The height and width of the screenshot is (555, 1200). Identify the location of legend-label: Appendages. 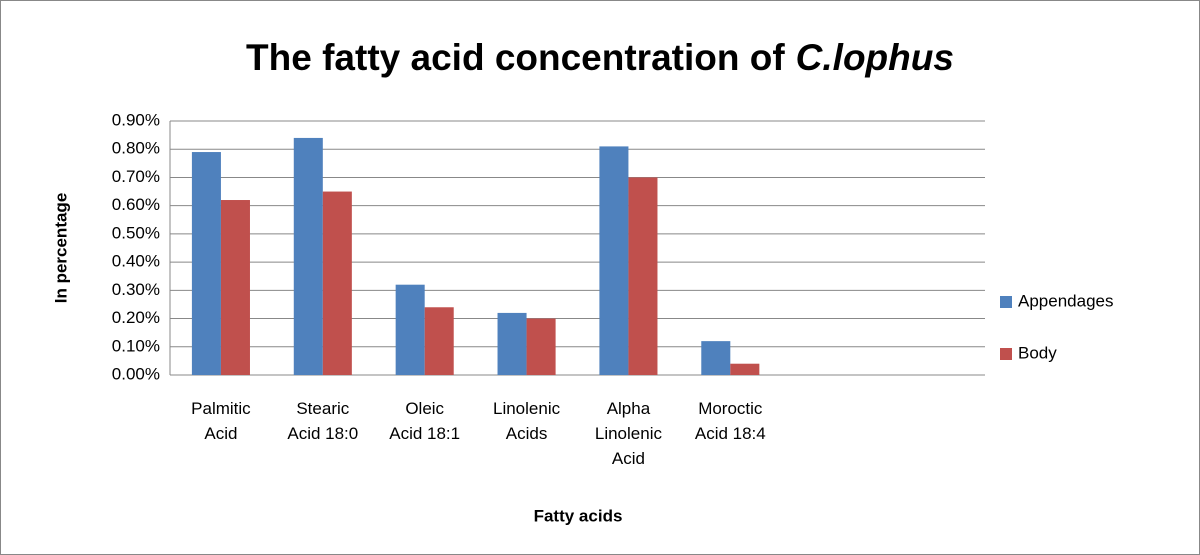
(1065, 300).